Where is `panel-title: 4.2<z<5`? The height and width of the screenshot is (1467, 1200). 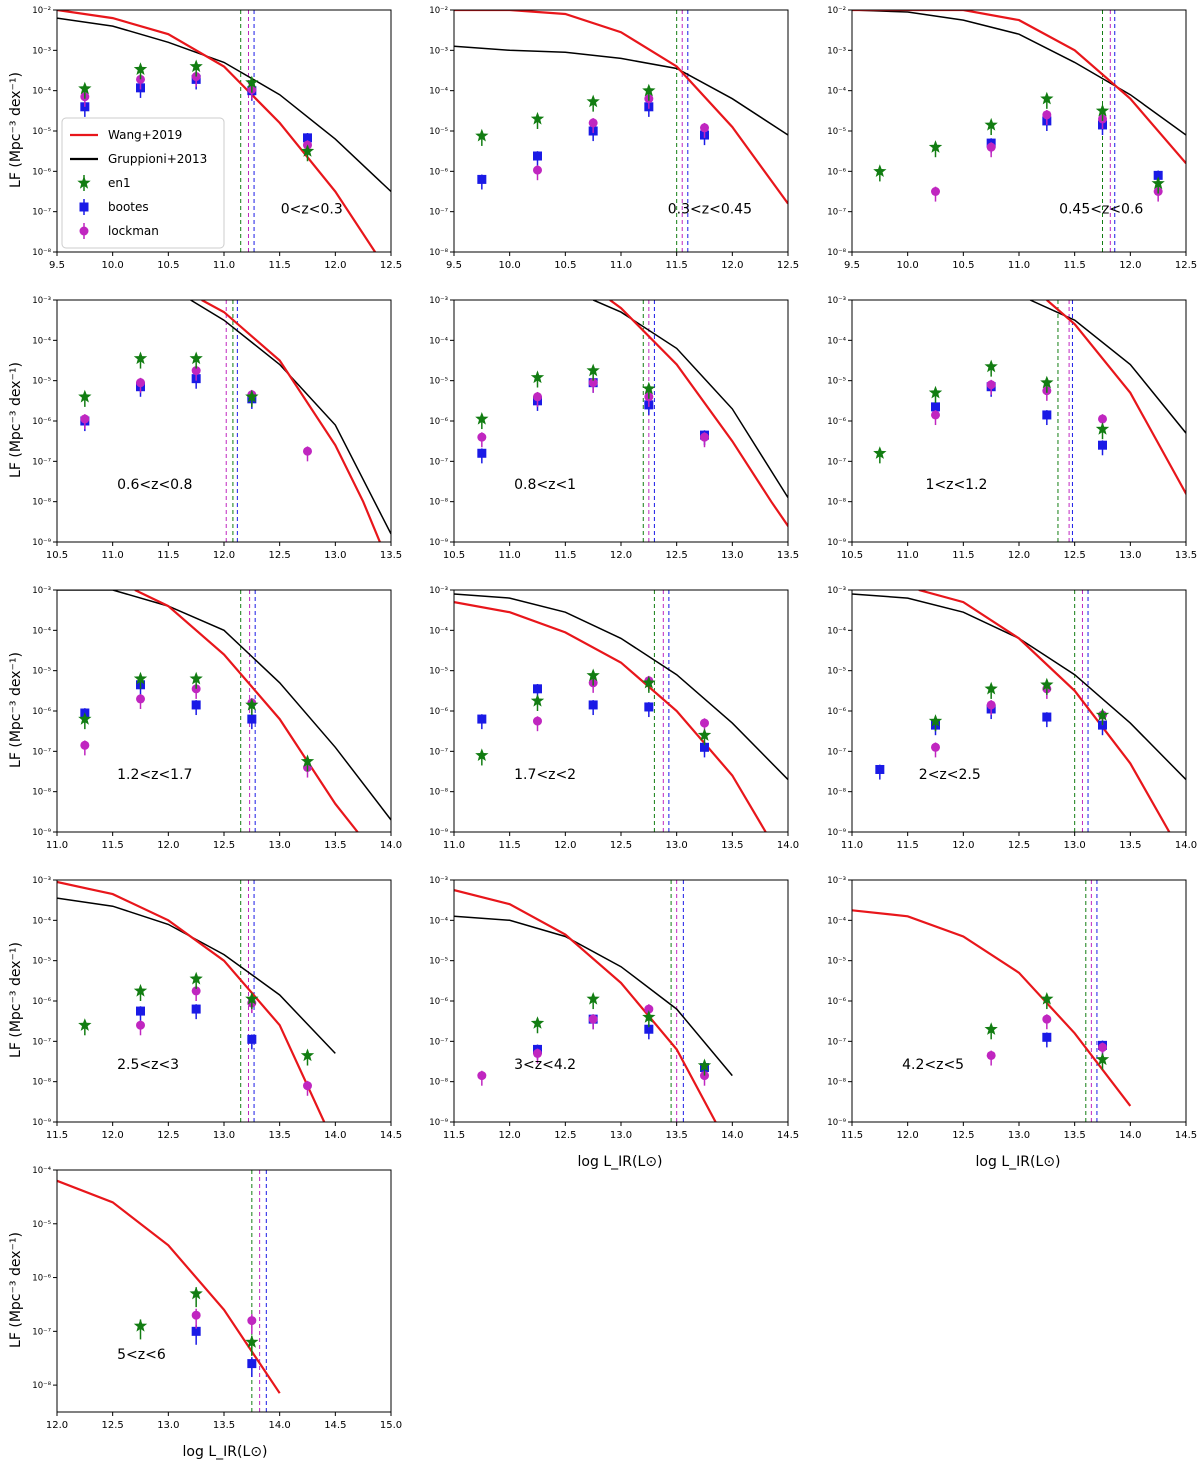 panel-title: 4.2<z<5 is located at coordinates (933, 1065).